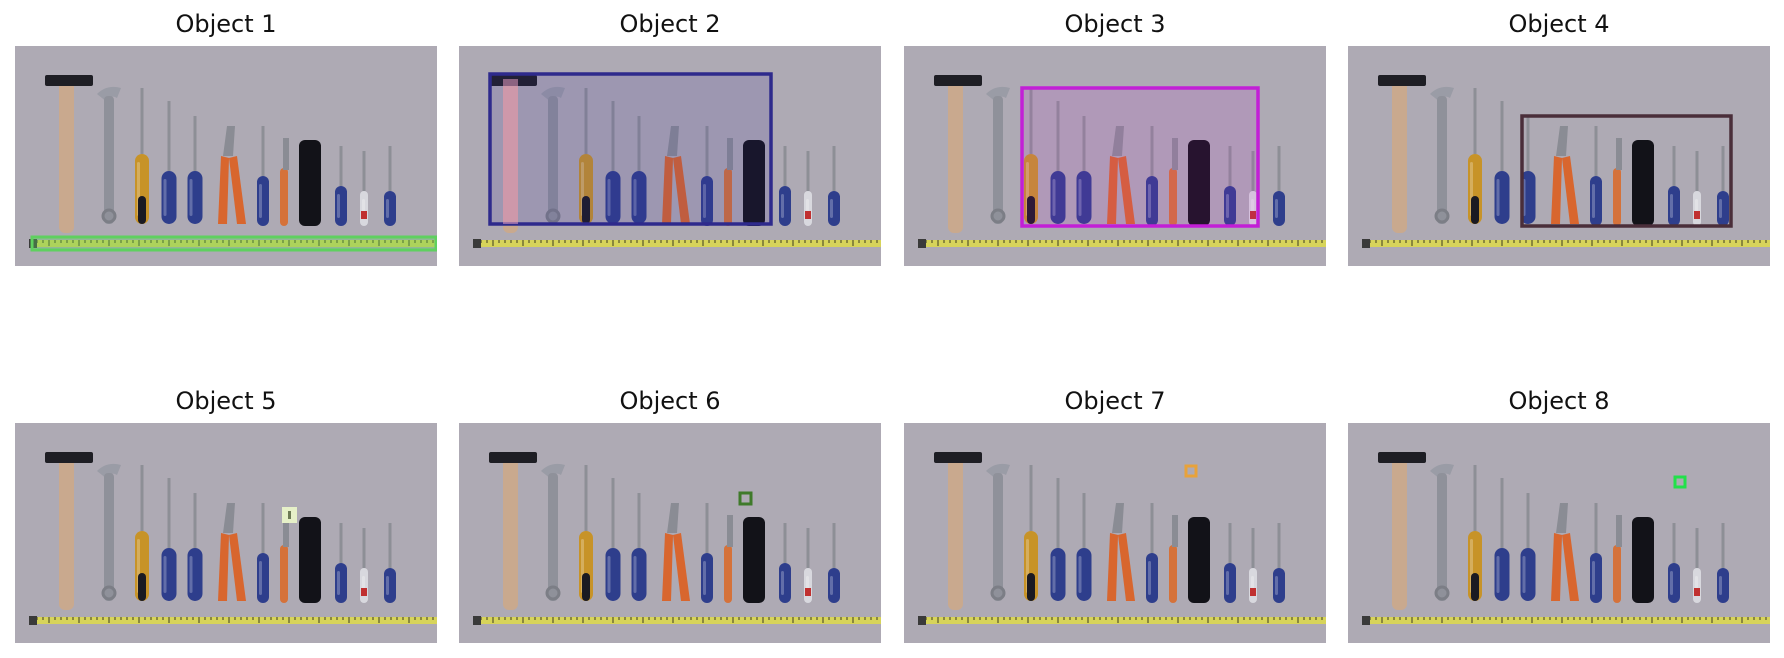 The width and height of the screenshot is (1784, 658). I want to click on panel-title: Object 5, so click(226, 401).